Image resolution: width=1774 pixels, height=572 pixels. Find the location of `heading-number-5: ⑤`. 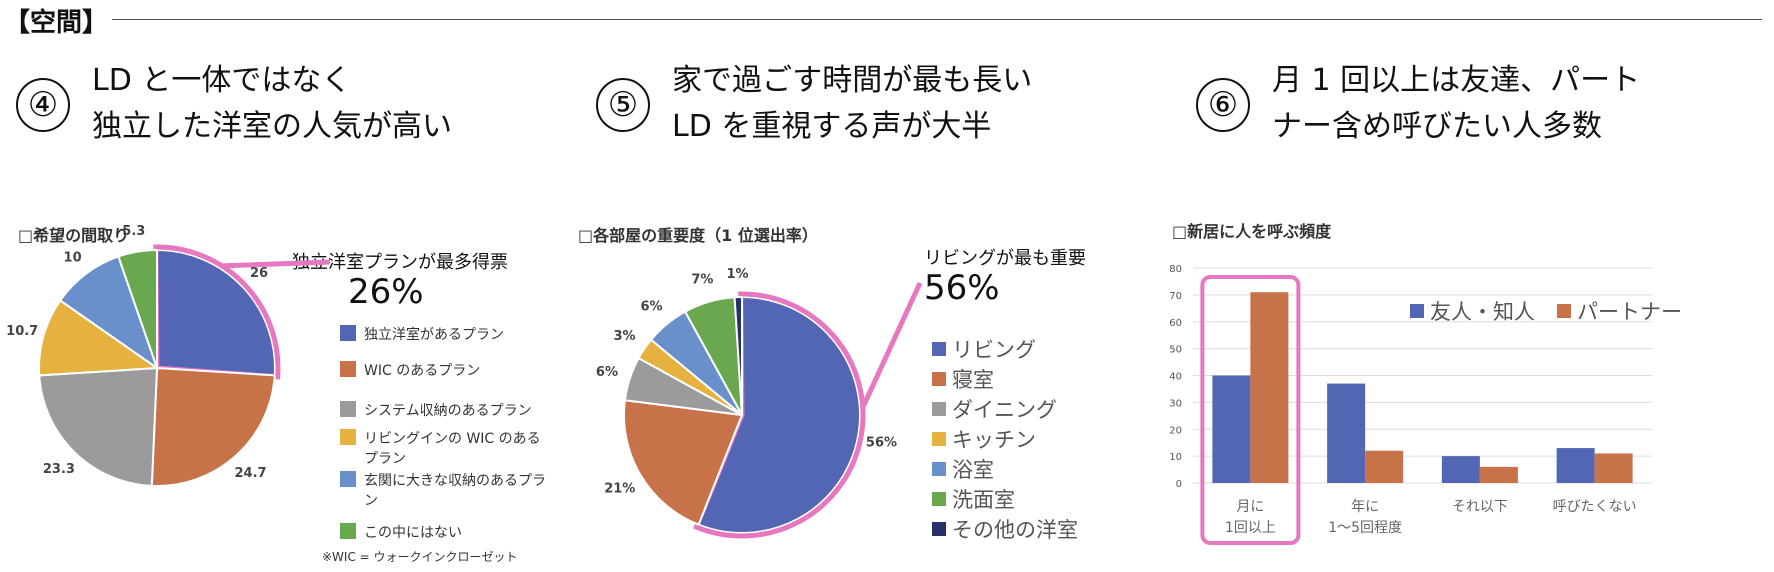

heading-number-5: ⑤ is located at coordinates (623, 105).